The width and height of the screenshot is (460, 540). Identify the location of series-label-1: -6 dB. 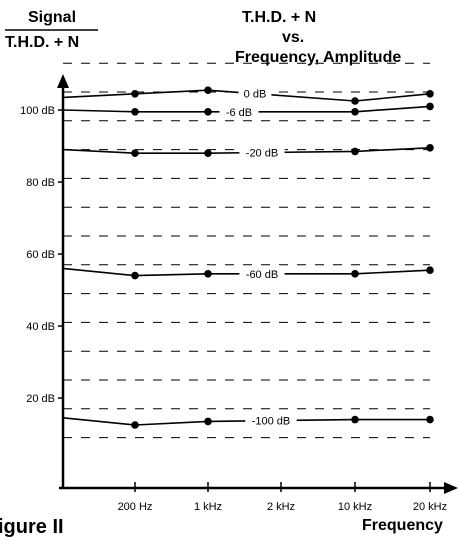
(239, 113).